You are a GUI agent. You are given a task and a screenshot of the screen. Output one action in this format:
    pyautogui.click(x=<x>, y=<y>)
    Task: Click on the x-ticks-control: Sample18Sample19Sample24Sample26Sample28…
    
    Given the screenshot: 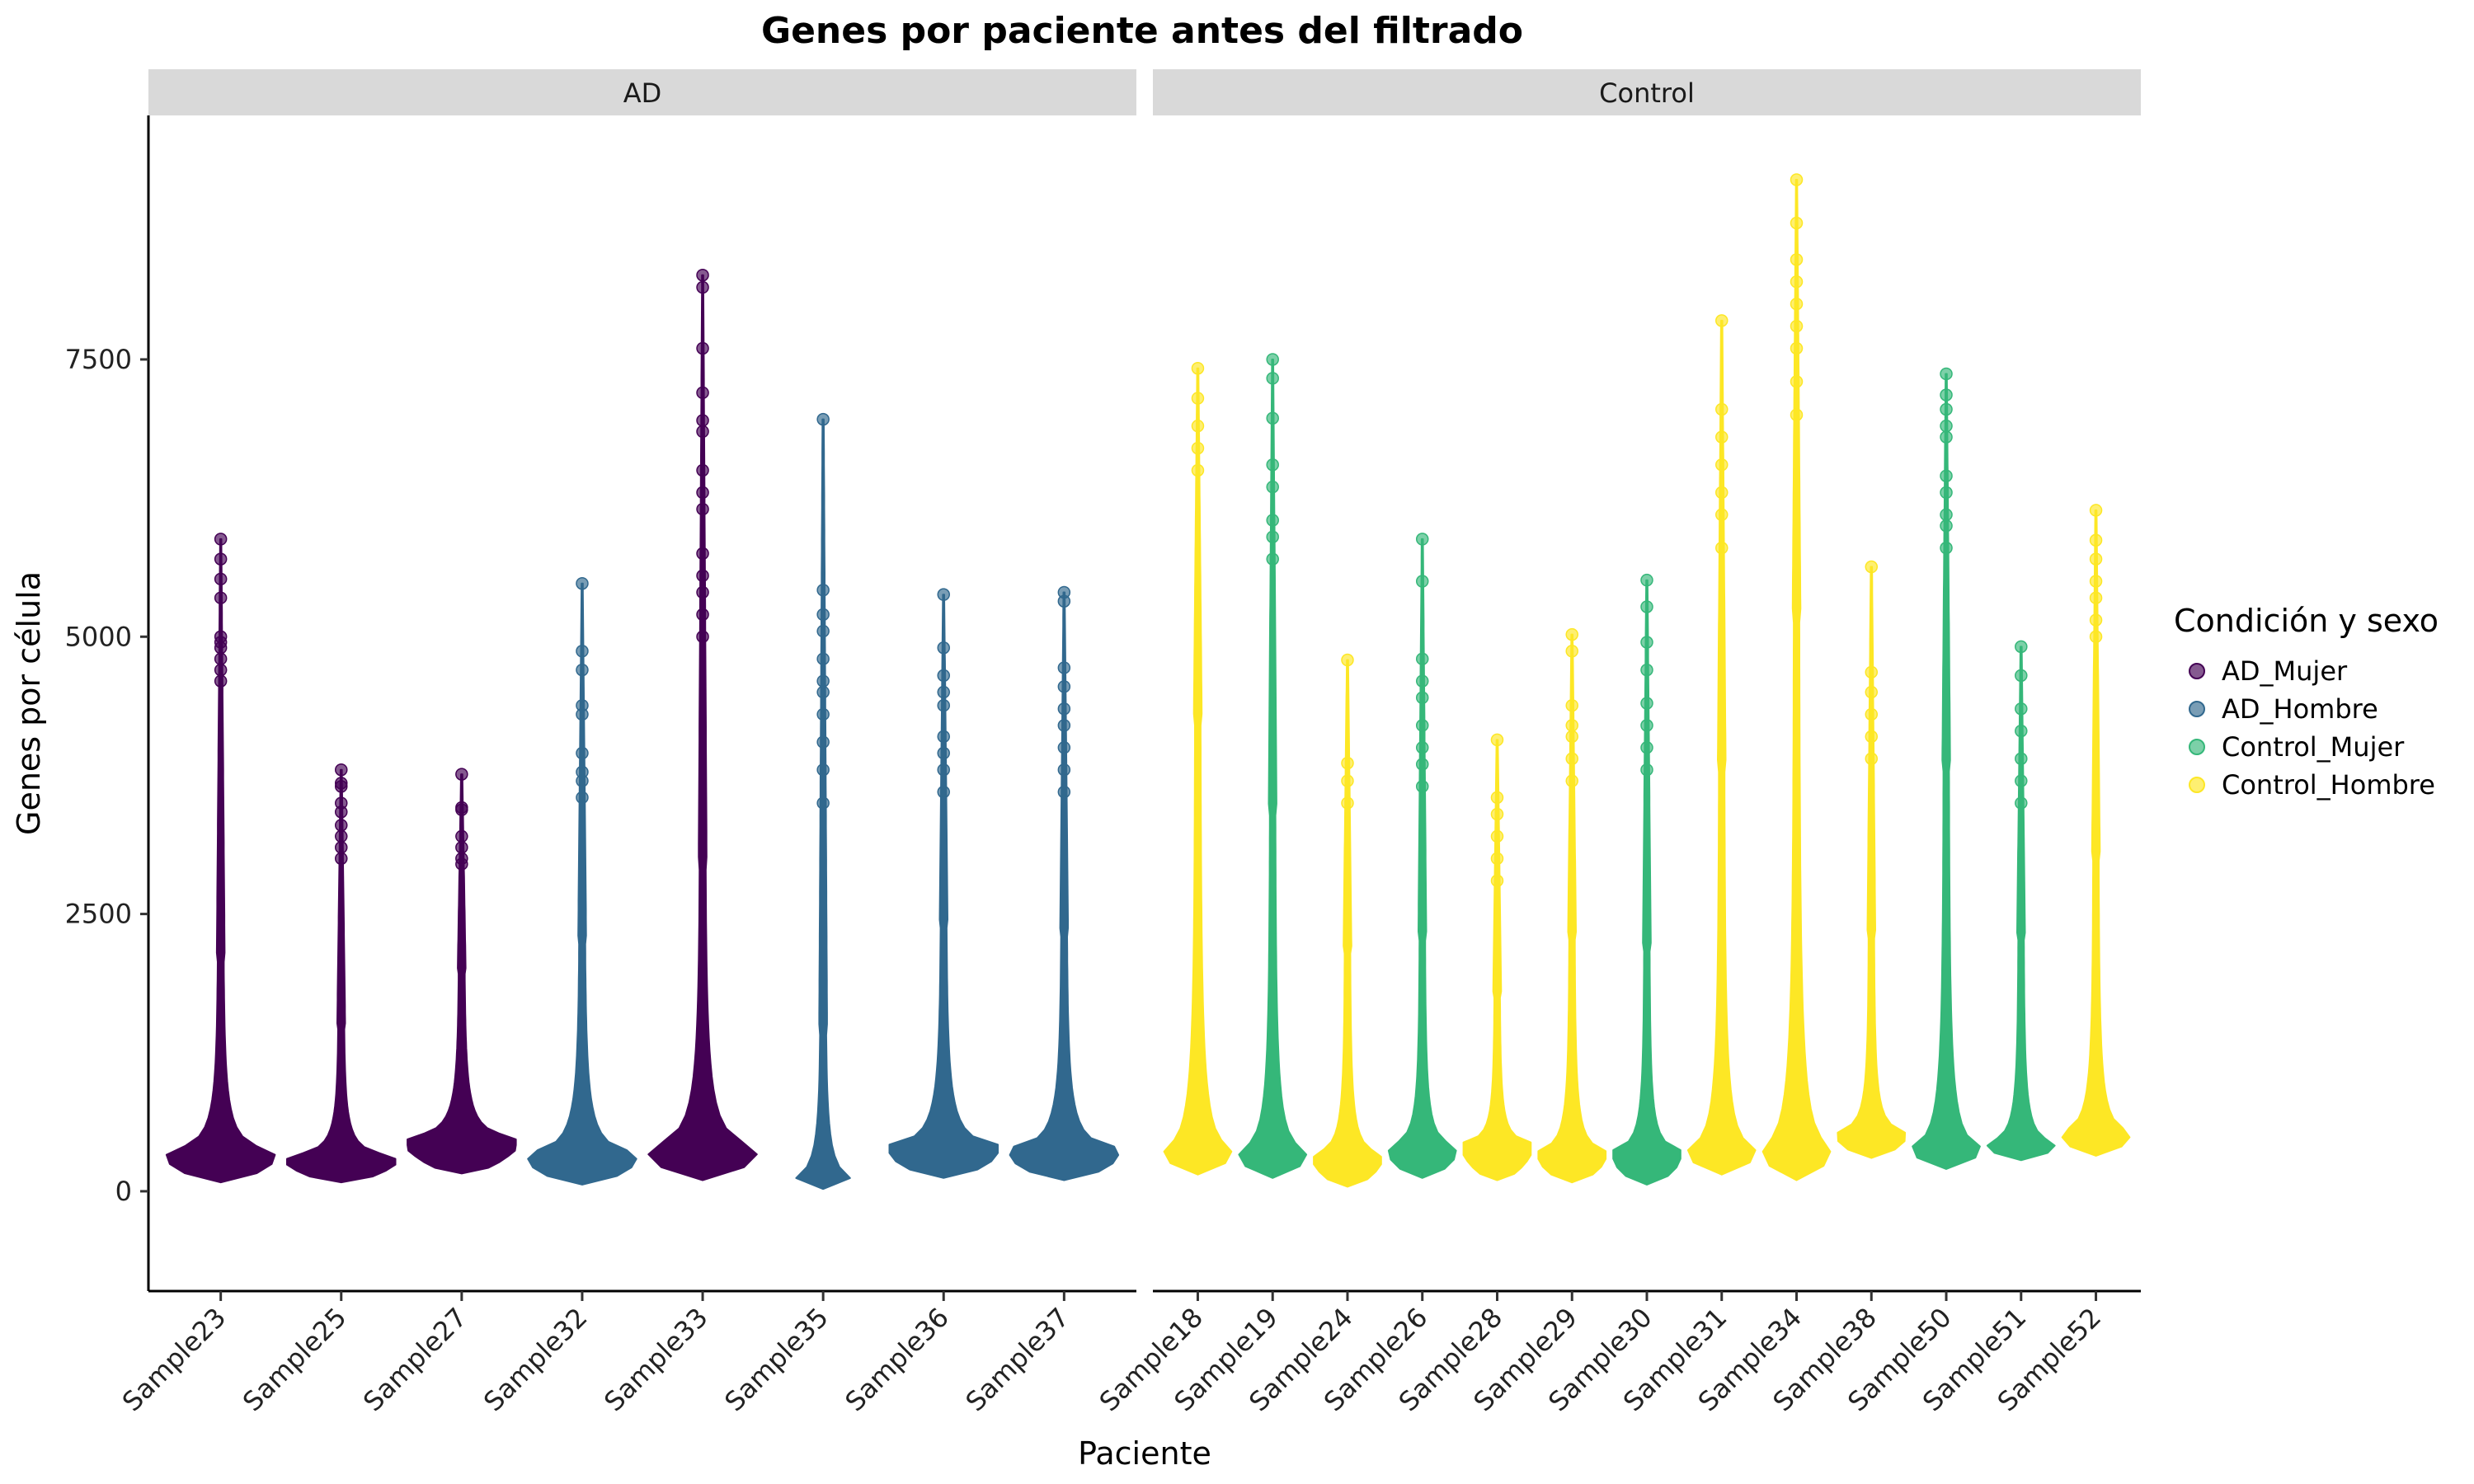 What is the action you would take?
    pyautogui.click(x=1600, y=1354)
    